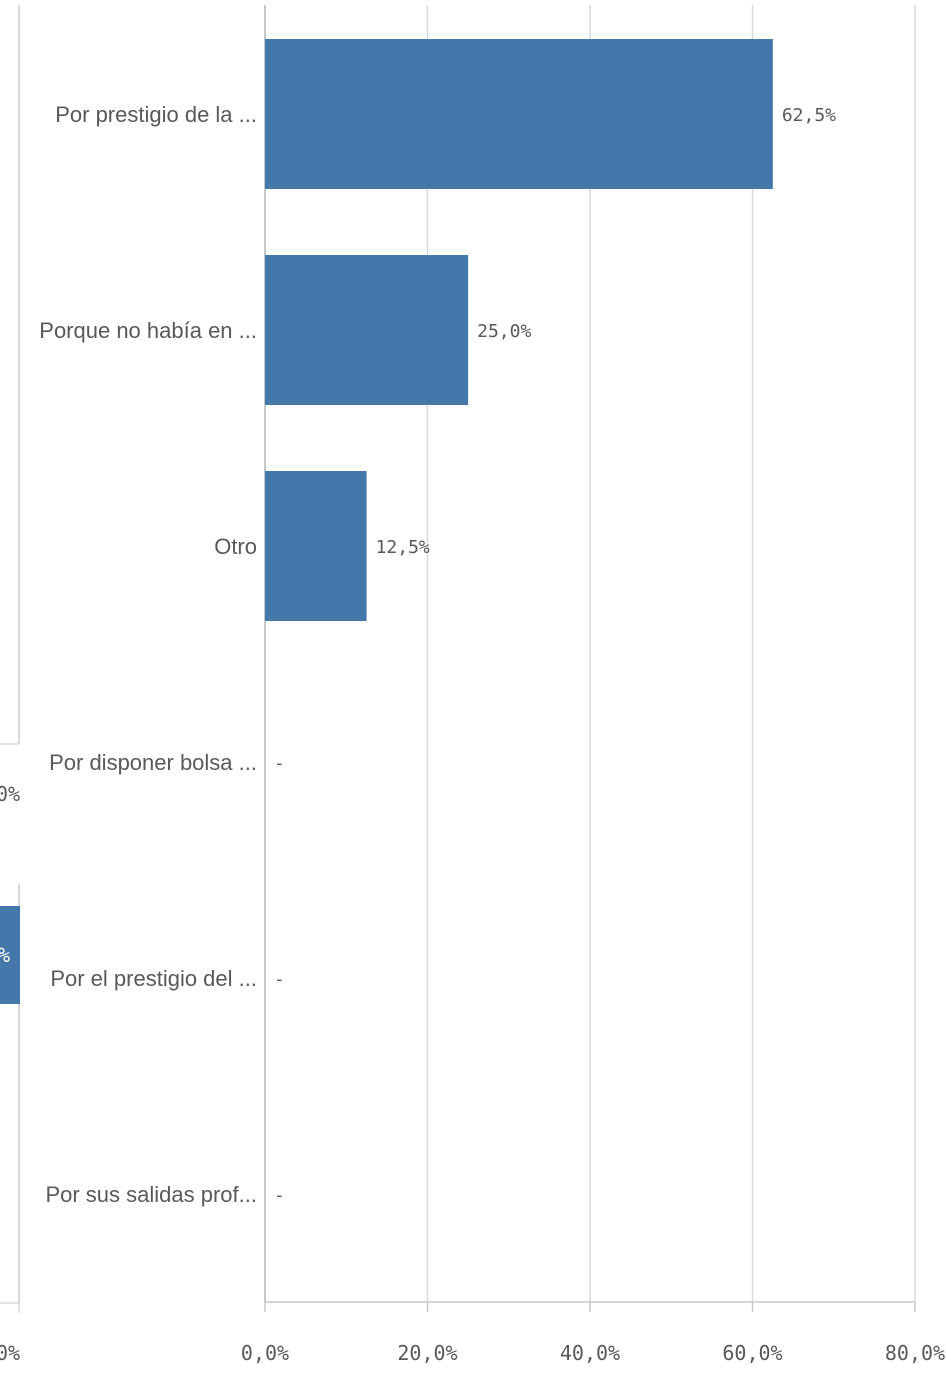 The height and width of the screenshot is (1373, 946). I want to click on clipped-left-bar, so click(10, 955).